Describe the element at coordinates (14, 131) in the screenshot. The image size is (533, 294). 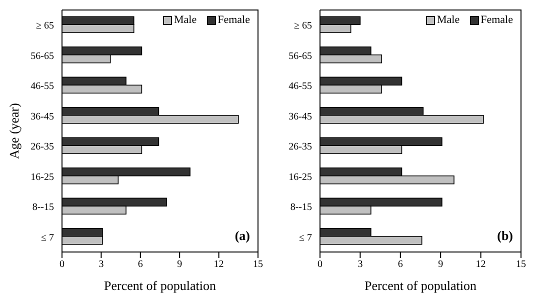
I see `y-axis-title: Age (year)` at that location.